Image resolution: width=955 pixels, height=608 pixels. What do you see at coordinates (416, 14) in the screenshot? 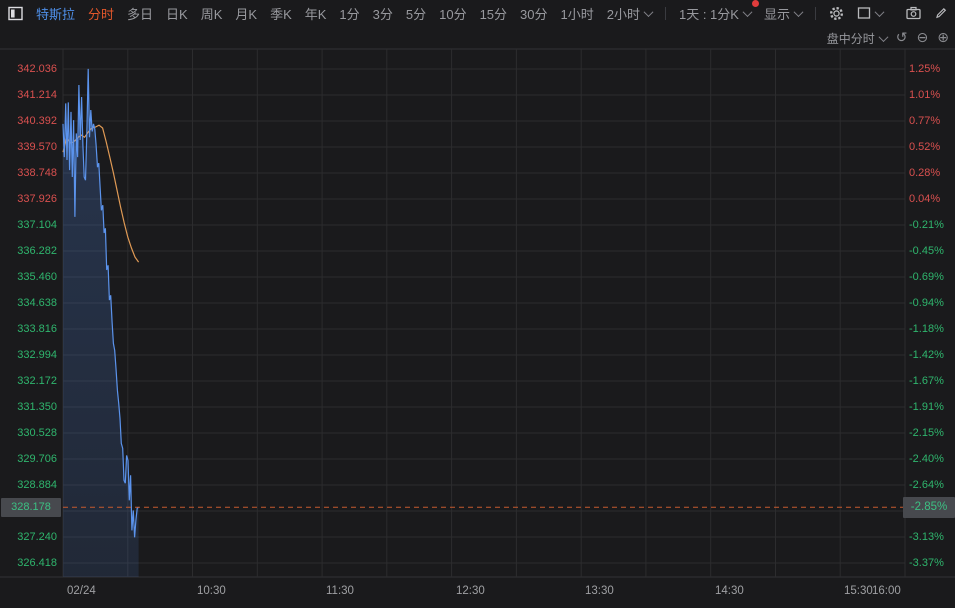
I see `period-tab-9: 5分` at bounding box center [416, 14].